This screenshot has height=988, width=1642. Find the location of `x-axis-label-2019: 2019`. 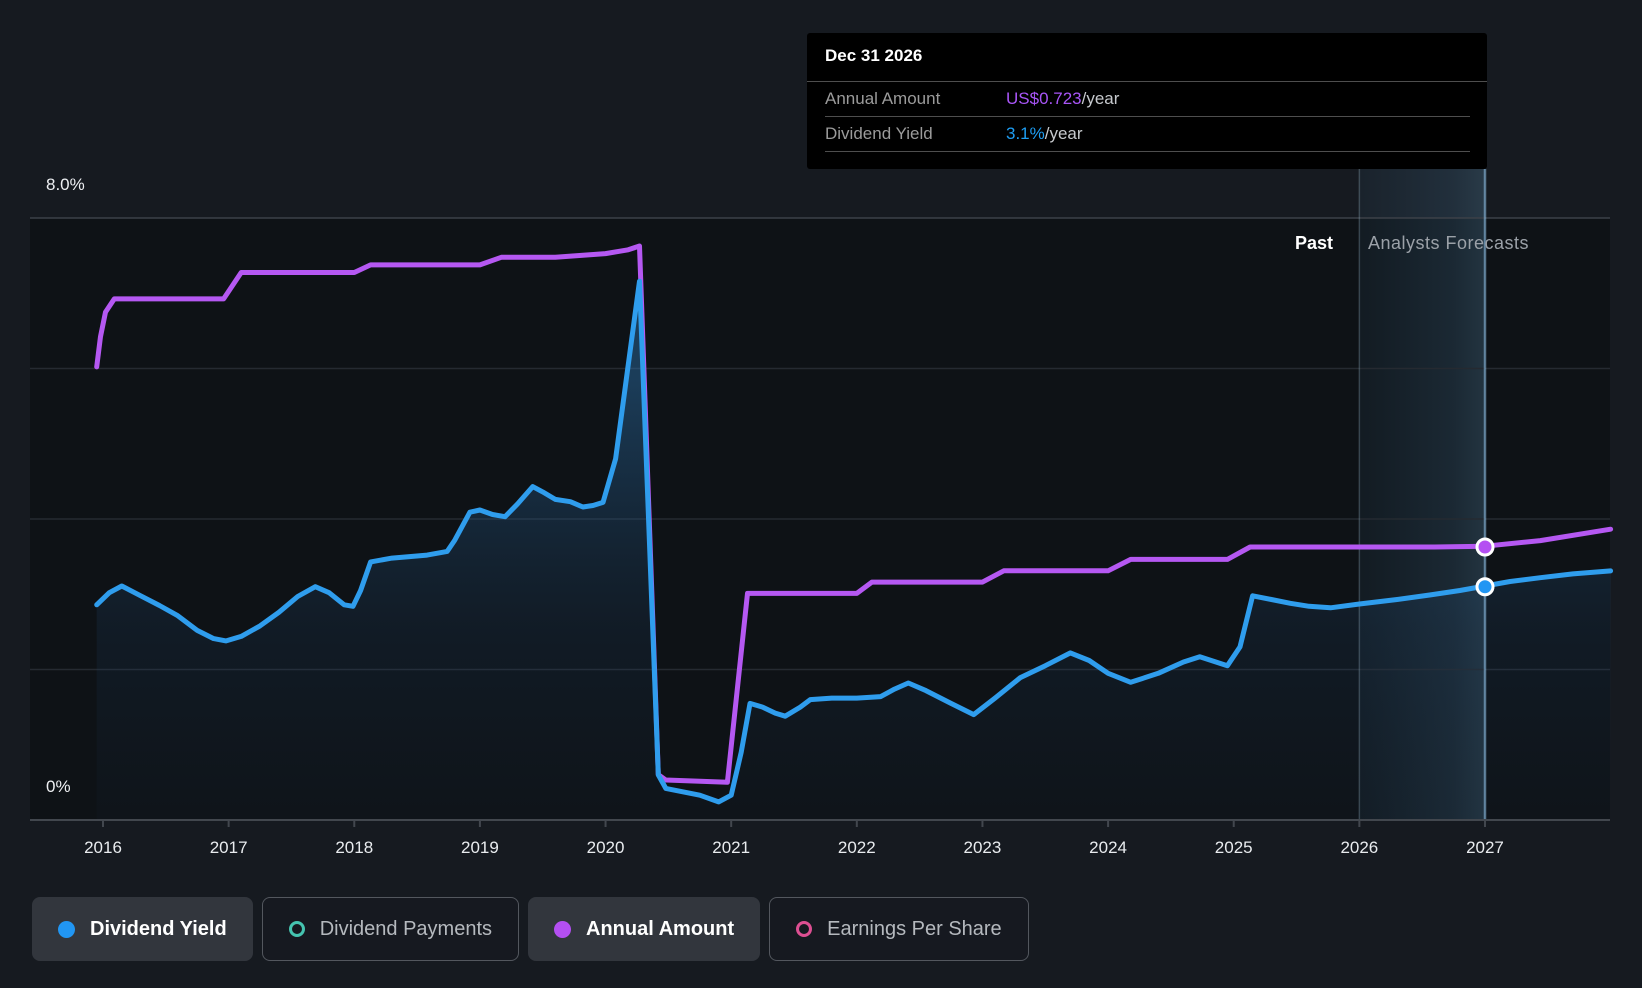

x-axis-label-2019: 2019 is located at coordinates (479, 847).